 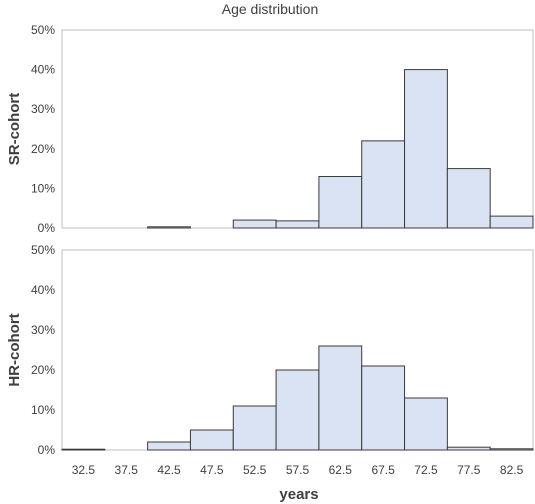 I want to click on x-tick-label: 47.5, so click(x=212, y=470).